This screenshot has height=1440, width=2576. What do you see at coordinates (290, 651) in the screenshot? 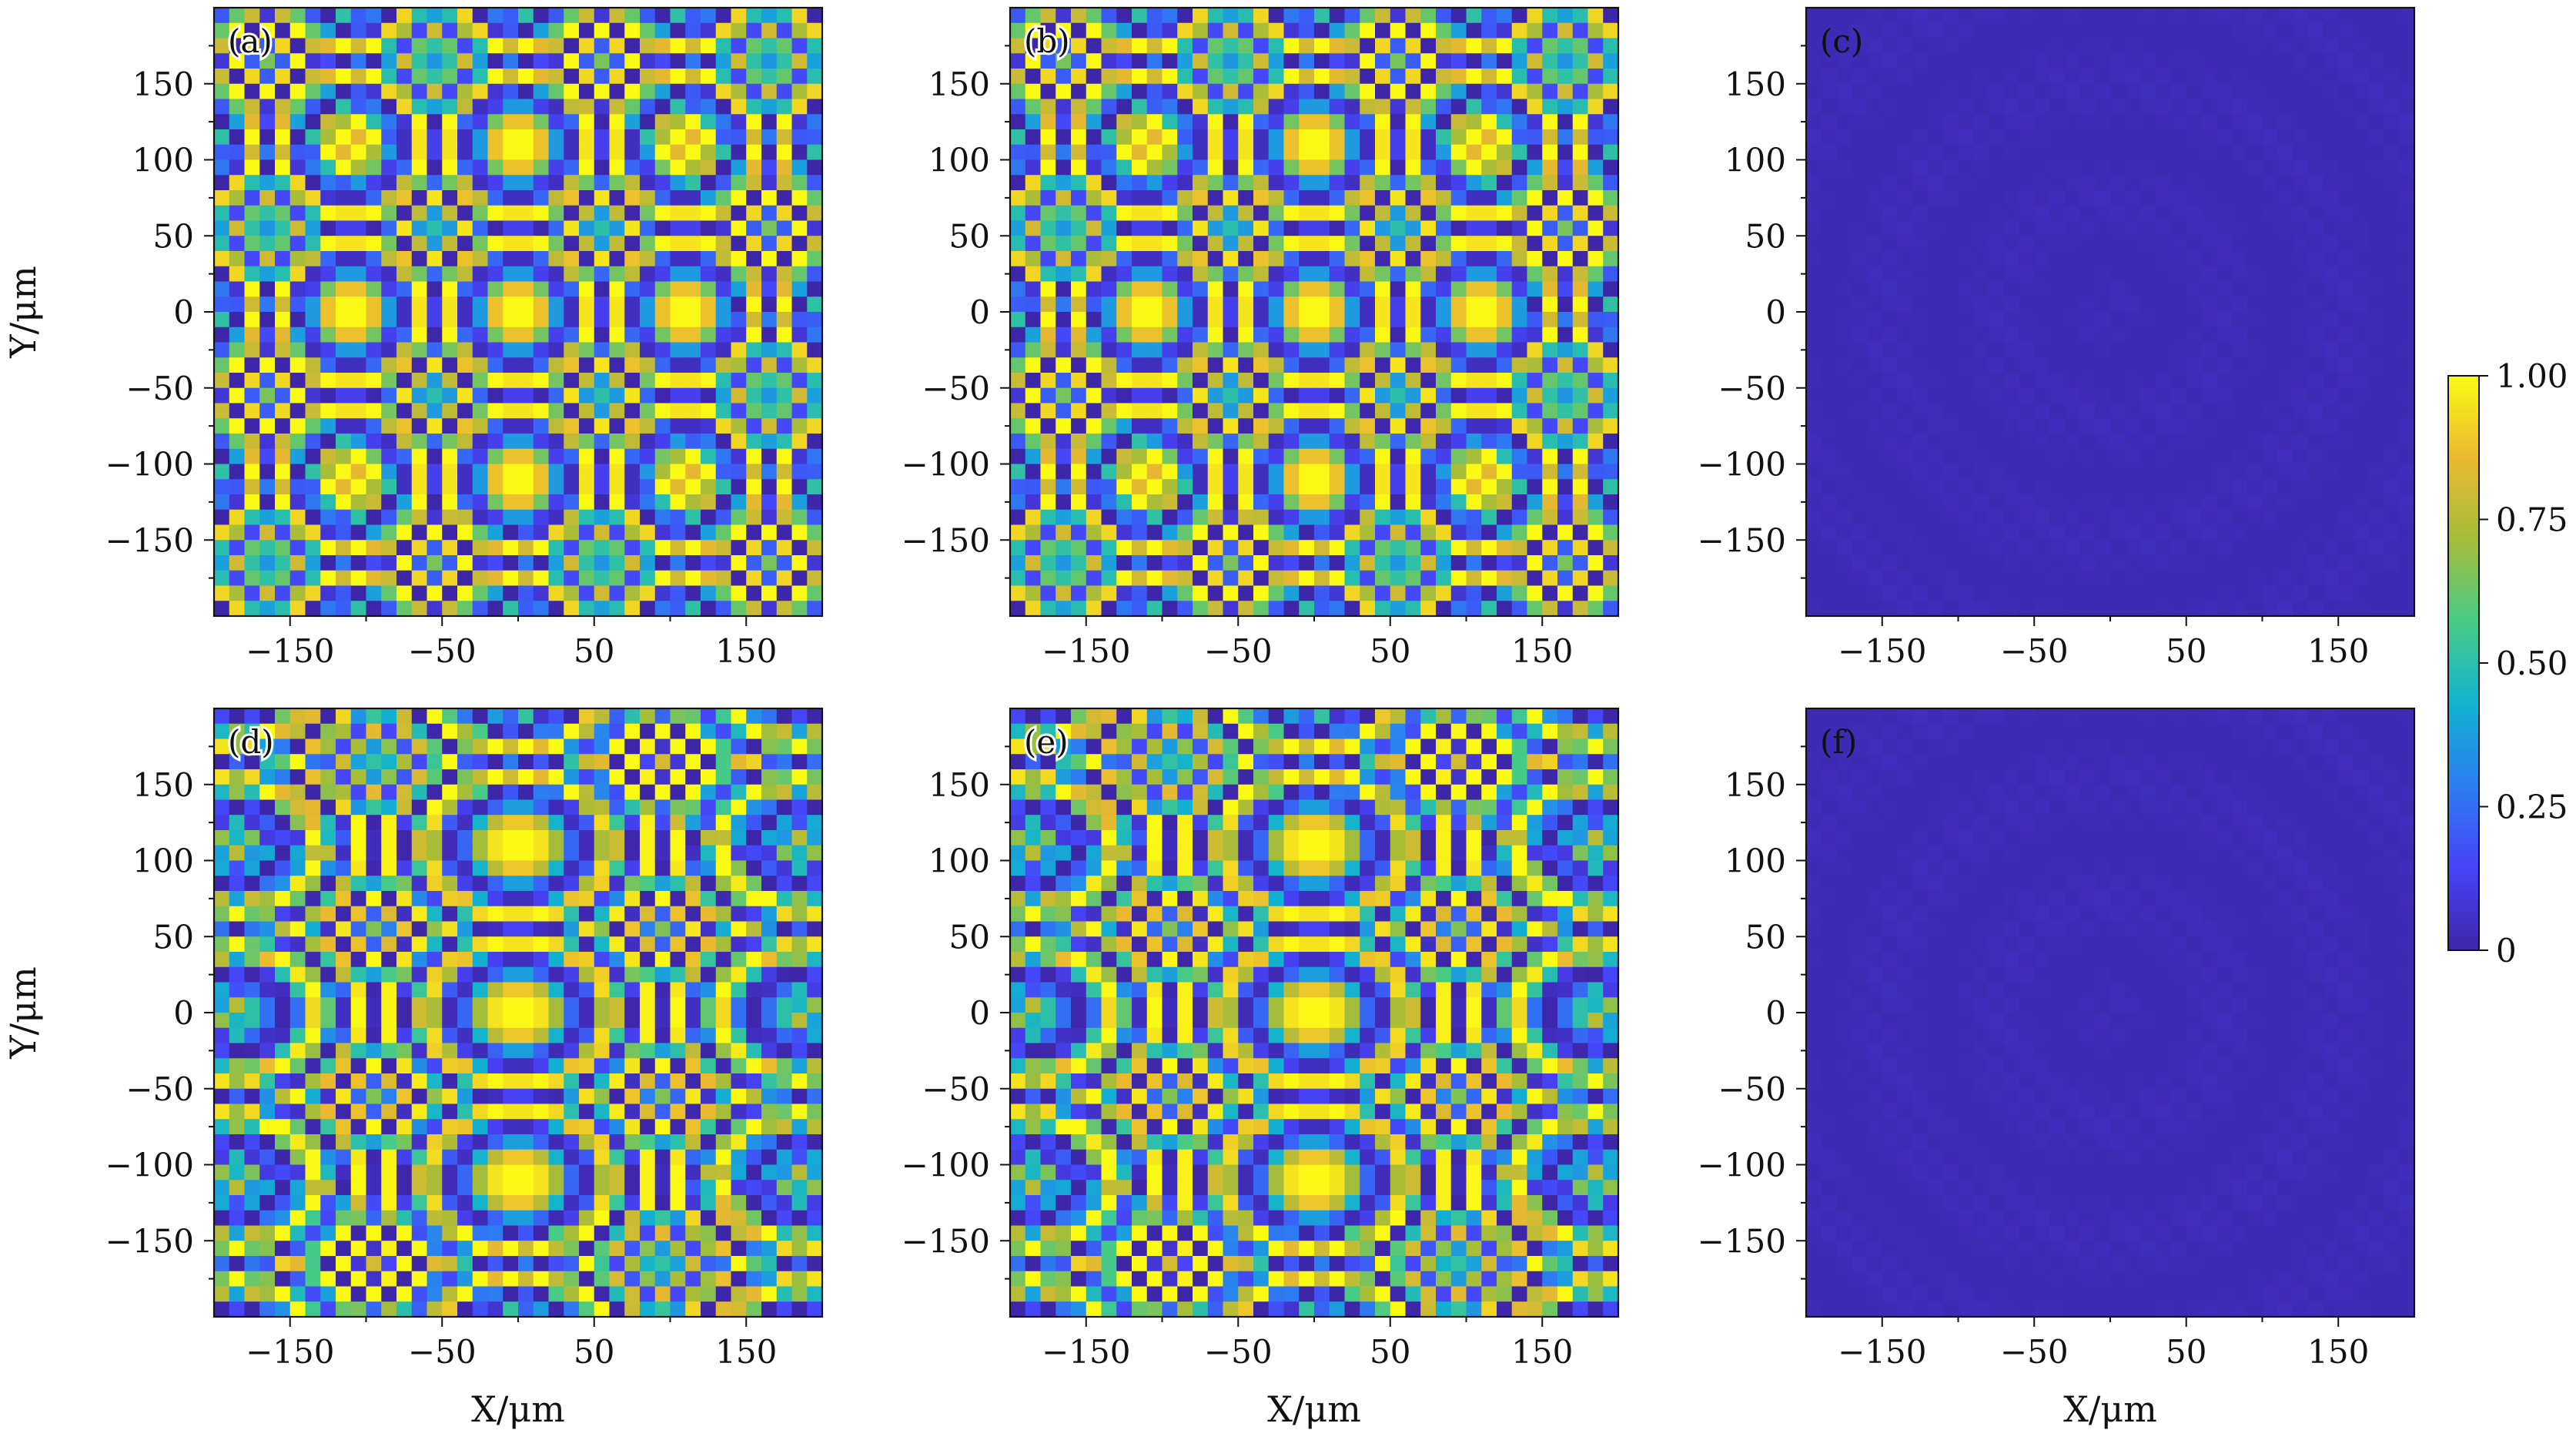
I see `x-tick-label: −150` at bounding box center [290, 651].